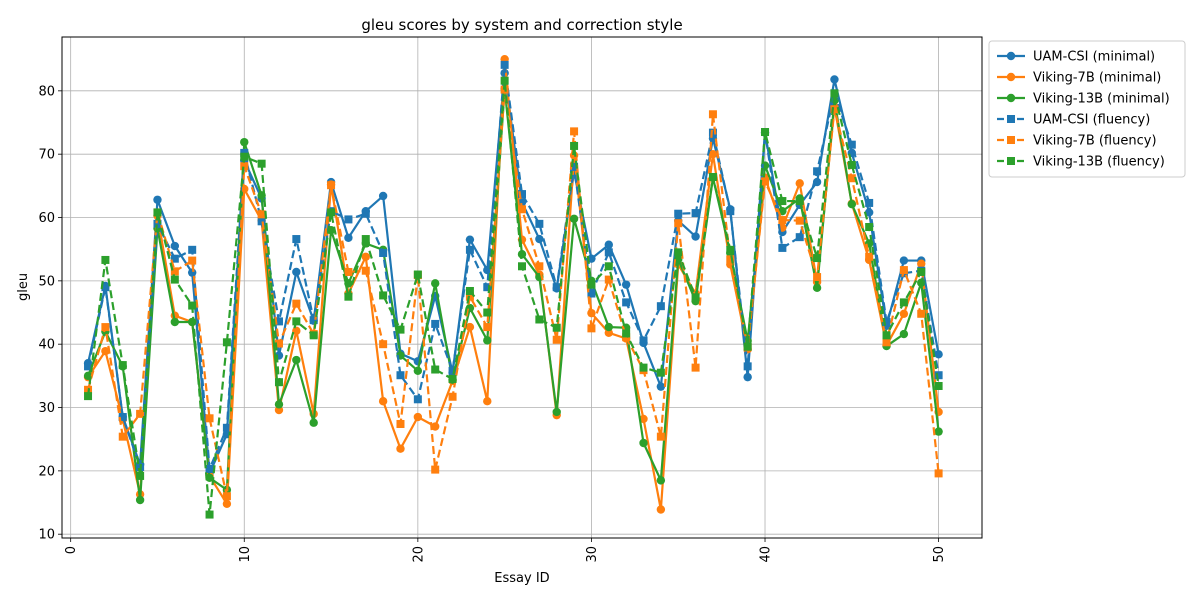 This screenshot has width=1200, height=600. What do you see at coordinates (939, 554) in the screenshot?
I see `x-tick-label: 50` at bounding box center [939, 554].